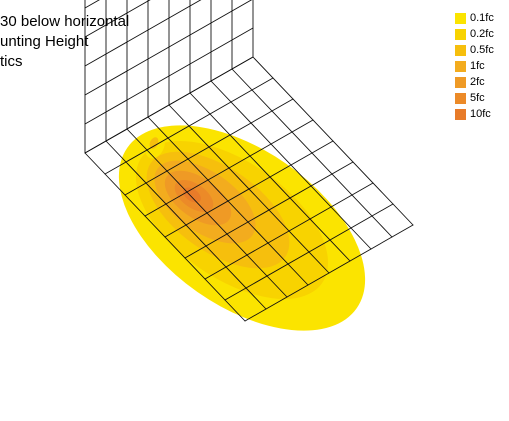 Image resolution: width=509 pixels, height=421 pixels. Describe the element at coordinates (460, 18) in the screenshot. I see `legend-swatch-0-1fc` at that location.